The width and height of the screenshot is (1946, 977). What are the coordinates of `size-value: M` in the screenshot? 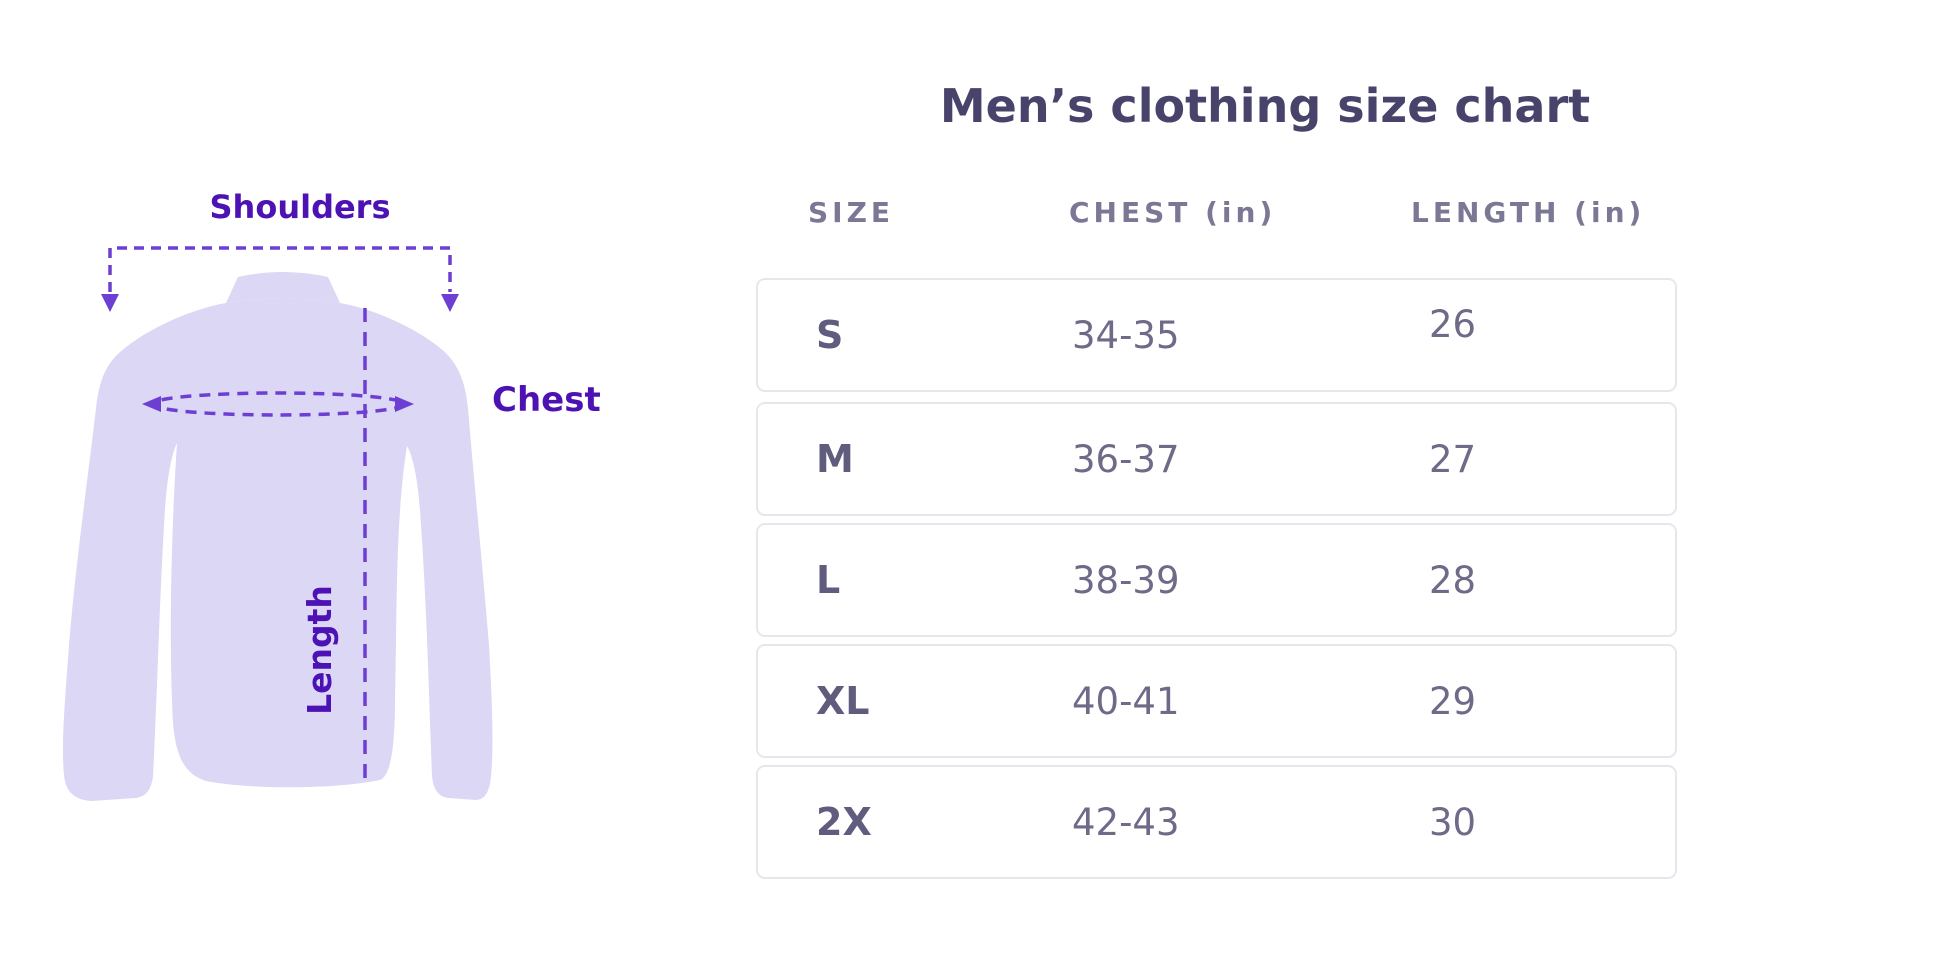 It's located at (835, 459).